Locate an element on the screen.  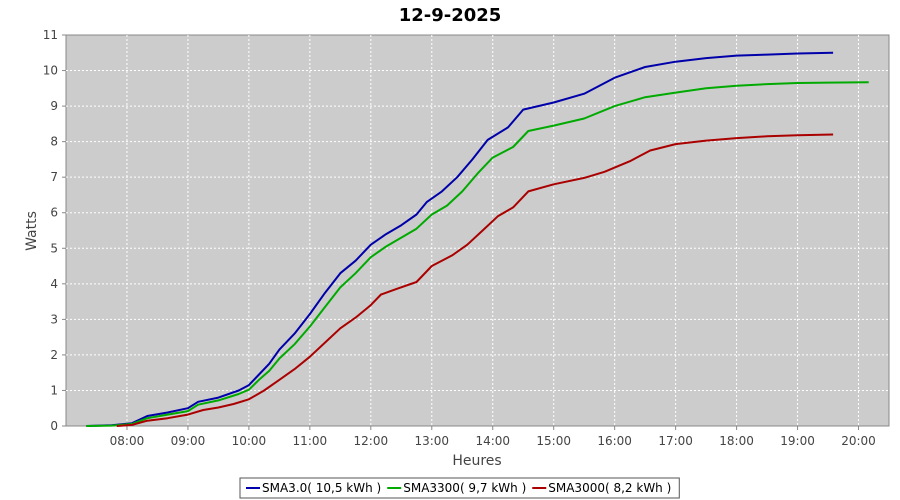
y-tick-label: 10 is located at coordinates (50, 71).